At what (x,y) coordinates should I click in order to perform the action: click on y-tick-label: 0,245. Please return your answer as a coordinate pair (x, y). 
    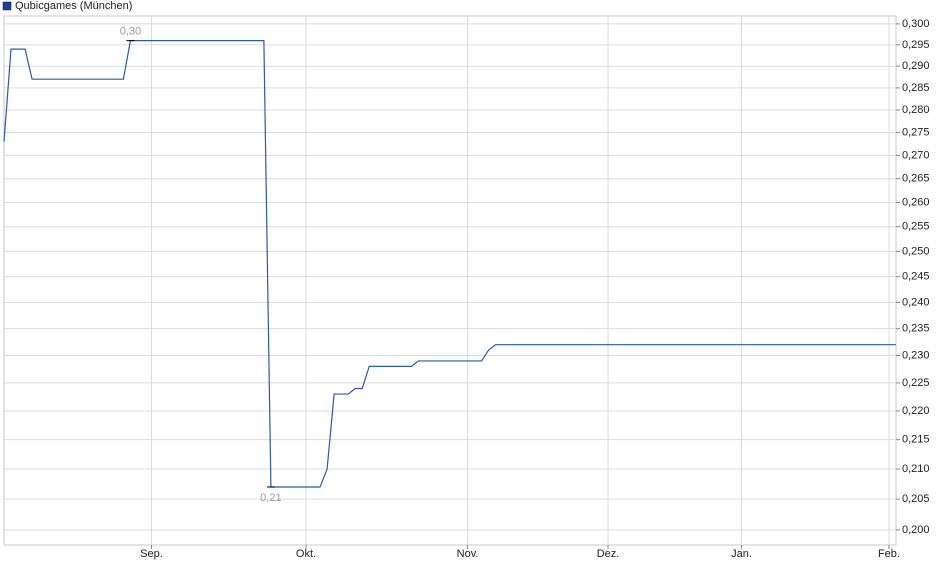
    Looking at the image, I should click on (916, 277).